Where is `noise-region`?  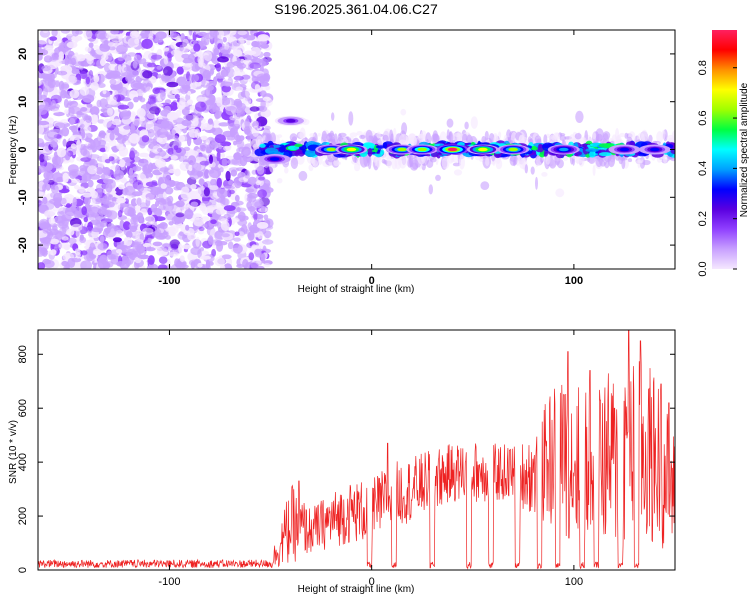 noise-region is located at coordinates (156, 149).